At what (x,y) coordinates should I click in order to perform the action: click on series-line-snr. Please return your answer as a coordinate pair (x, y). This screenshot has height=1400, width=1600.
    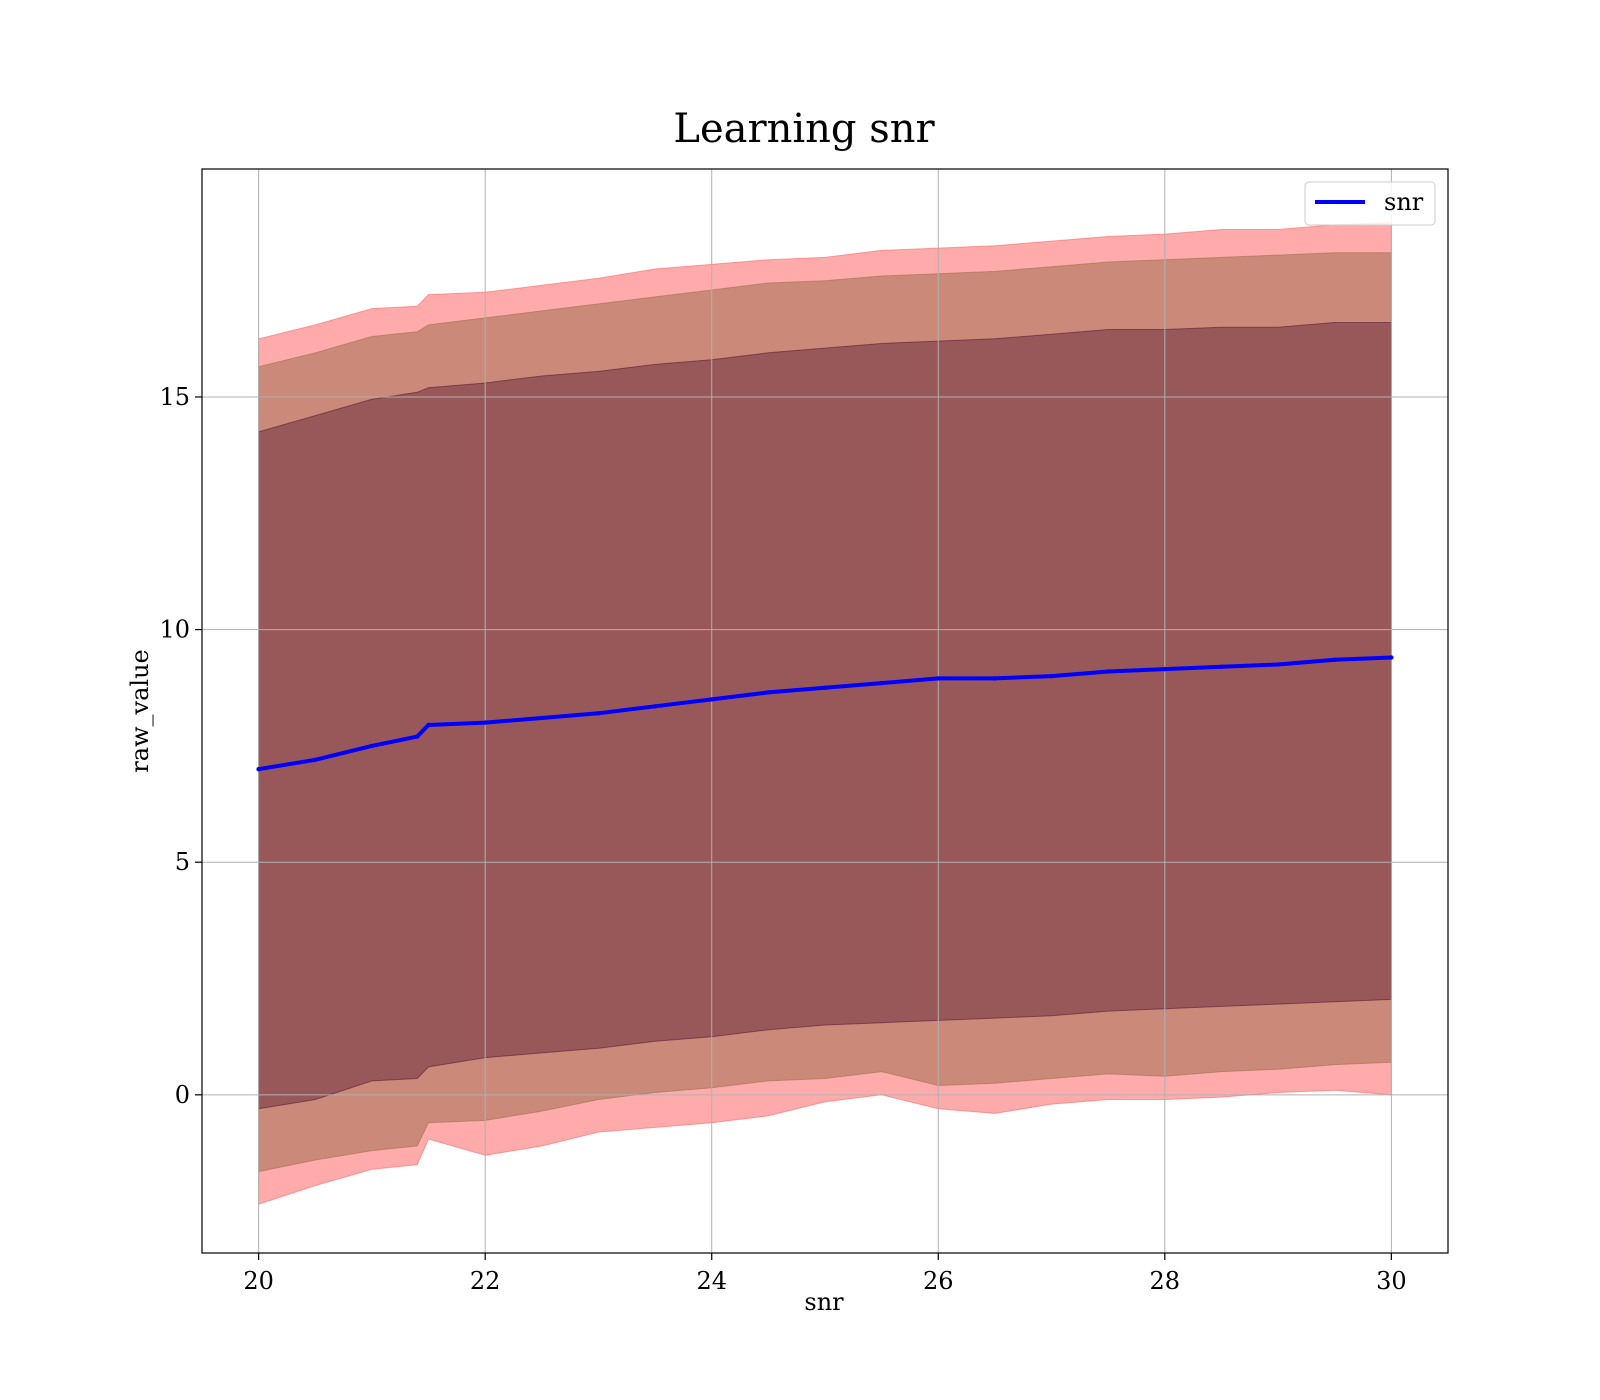
    Looking at the image, I should click on (825, 713).